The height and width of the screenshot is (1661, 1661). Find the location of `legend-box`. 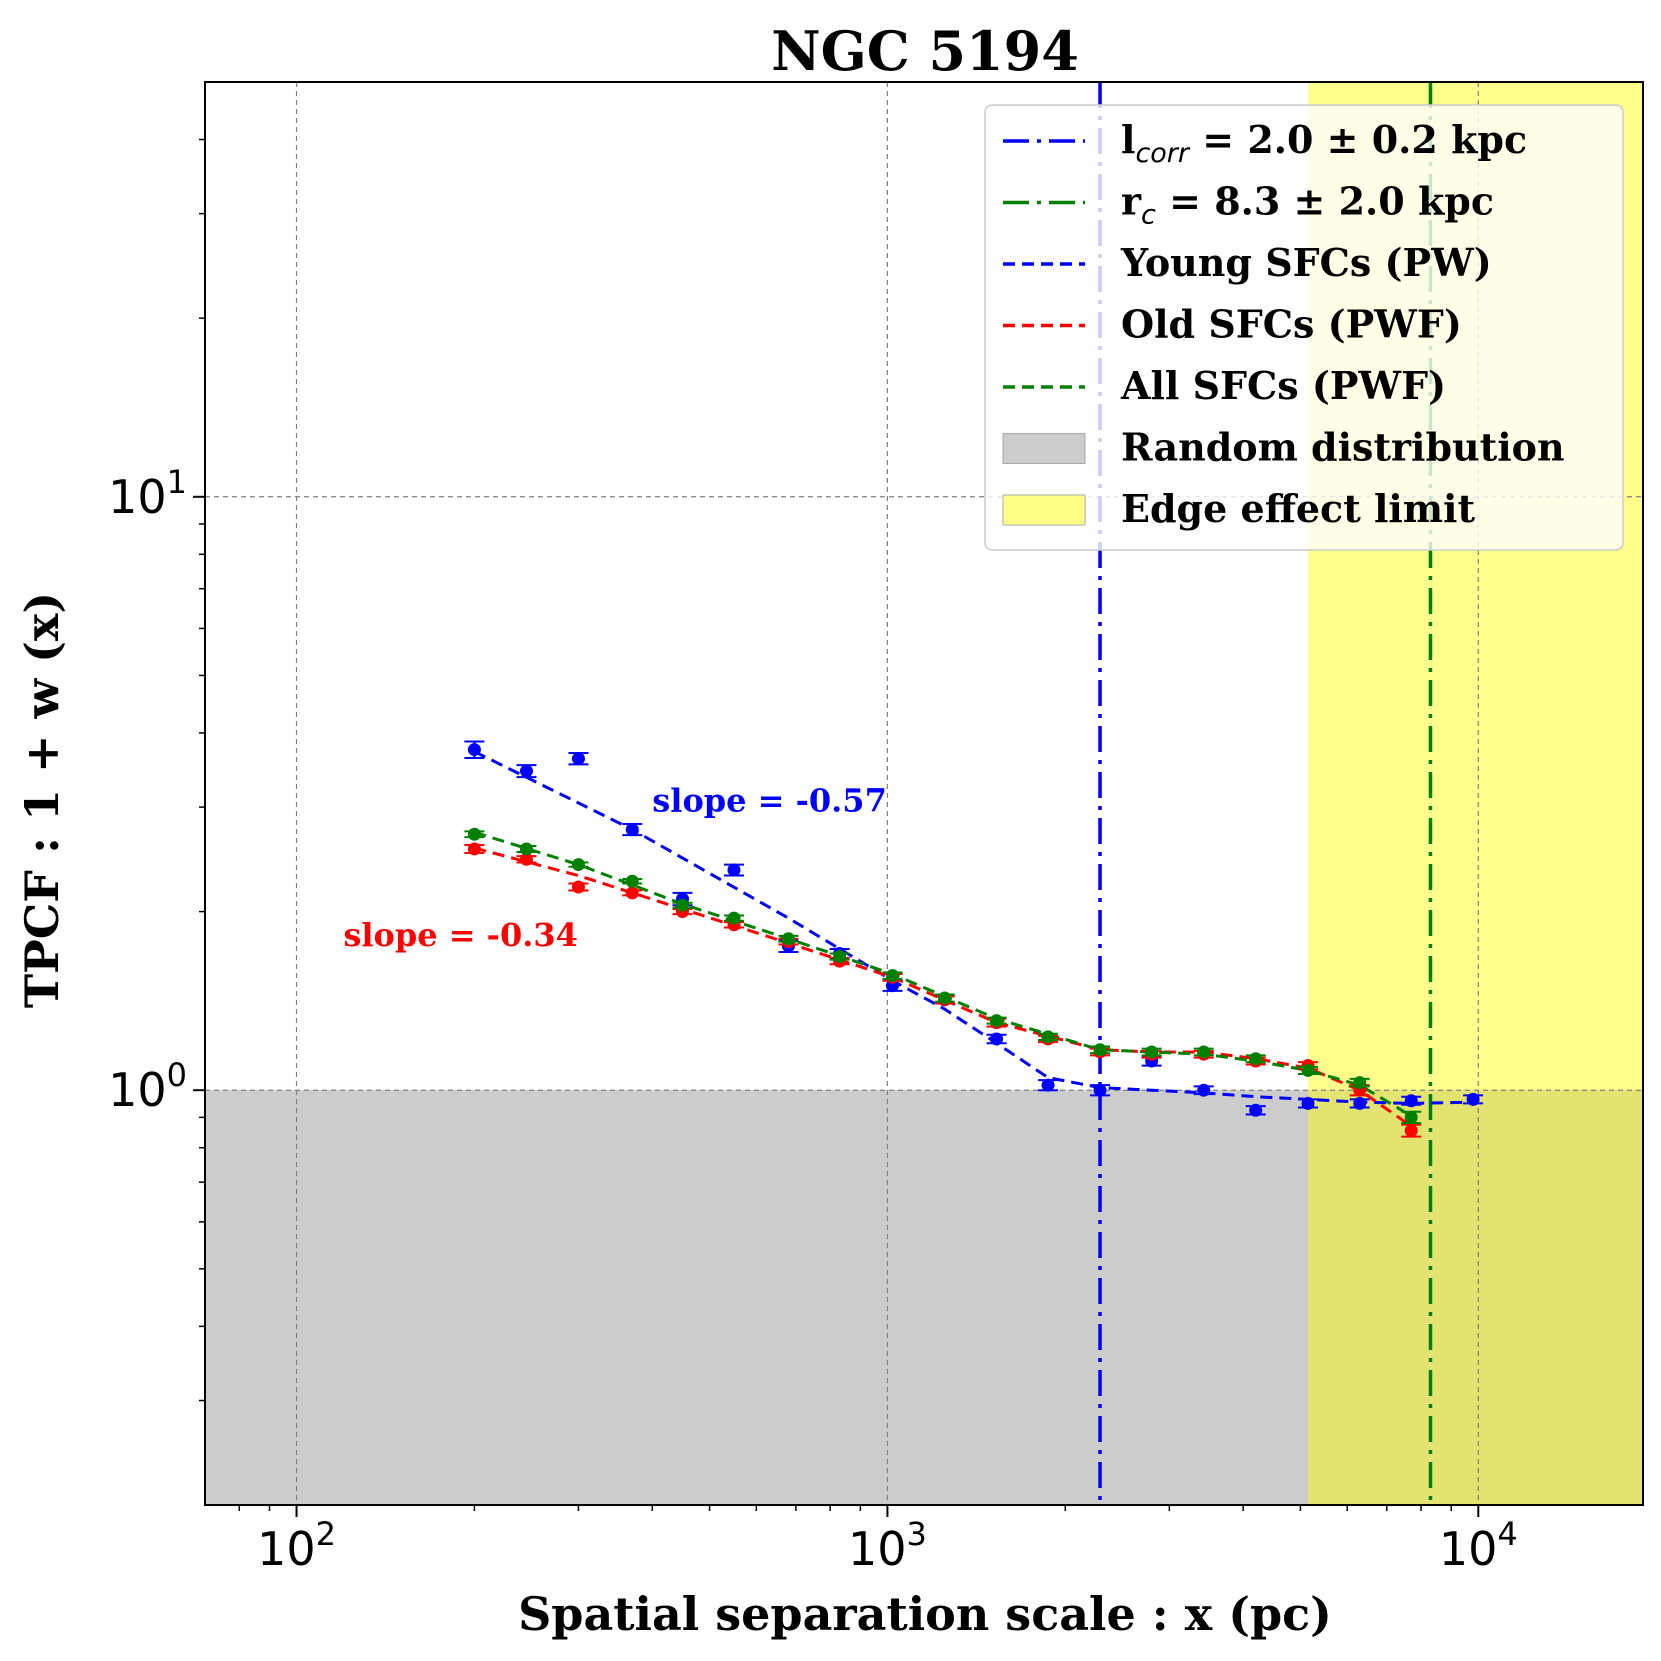

legend-box is located at coordinates (1304, 327).